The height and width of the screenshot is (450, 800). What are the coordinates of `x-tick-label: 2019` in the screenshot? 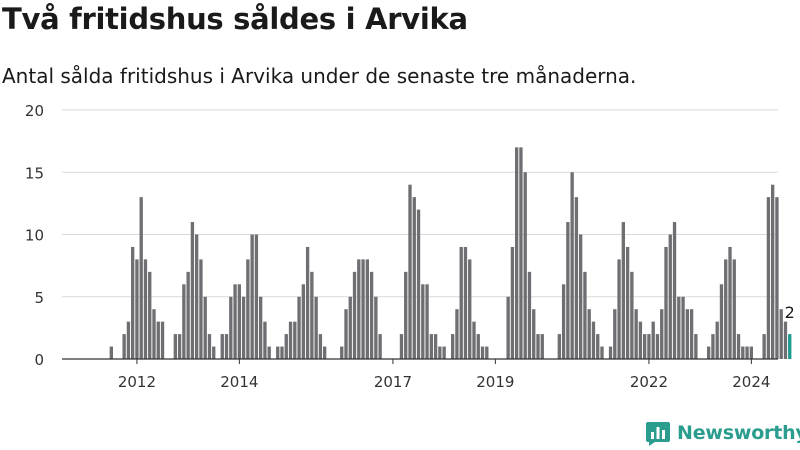 It's located at (495, 382).